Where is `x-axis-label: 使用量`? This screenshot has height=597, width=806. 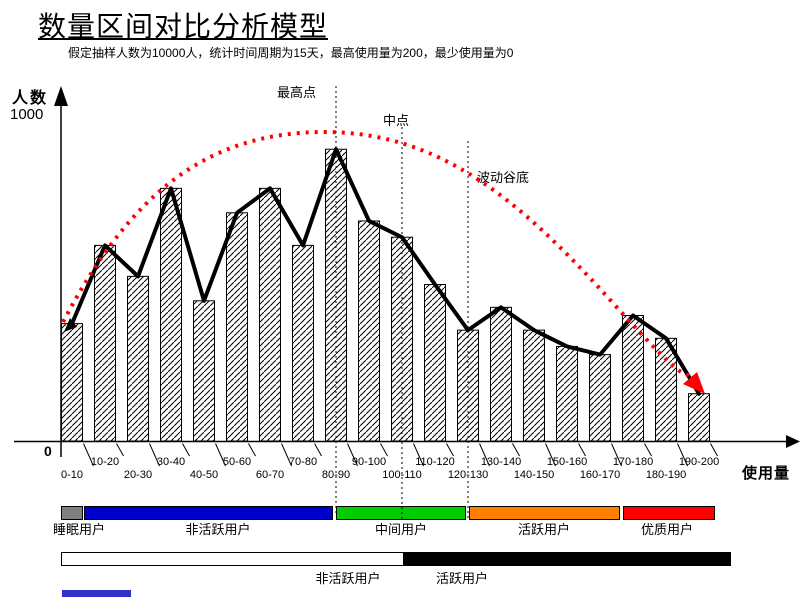
x-axis-label: 使用量 is located at coordinates (766, 473).